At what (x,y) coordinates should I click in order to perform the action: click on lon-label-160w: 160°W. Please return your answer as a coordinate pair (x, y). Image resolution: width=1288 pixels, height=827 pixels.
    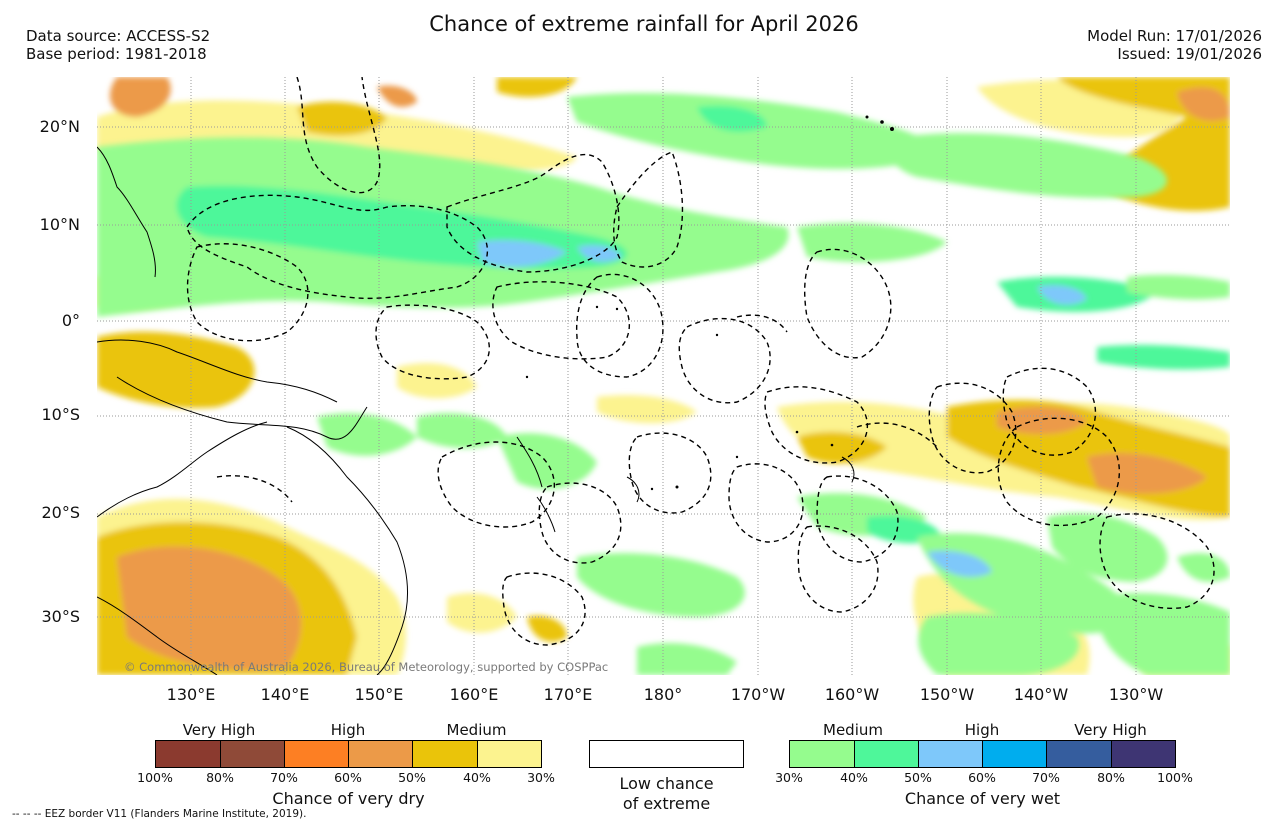
    Looking at the image, I should click on (852, 694).